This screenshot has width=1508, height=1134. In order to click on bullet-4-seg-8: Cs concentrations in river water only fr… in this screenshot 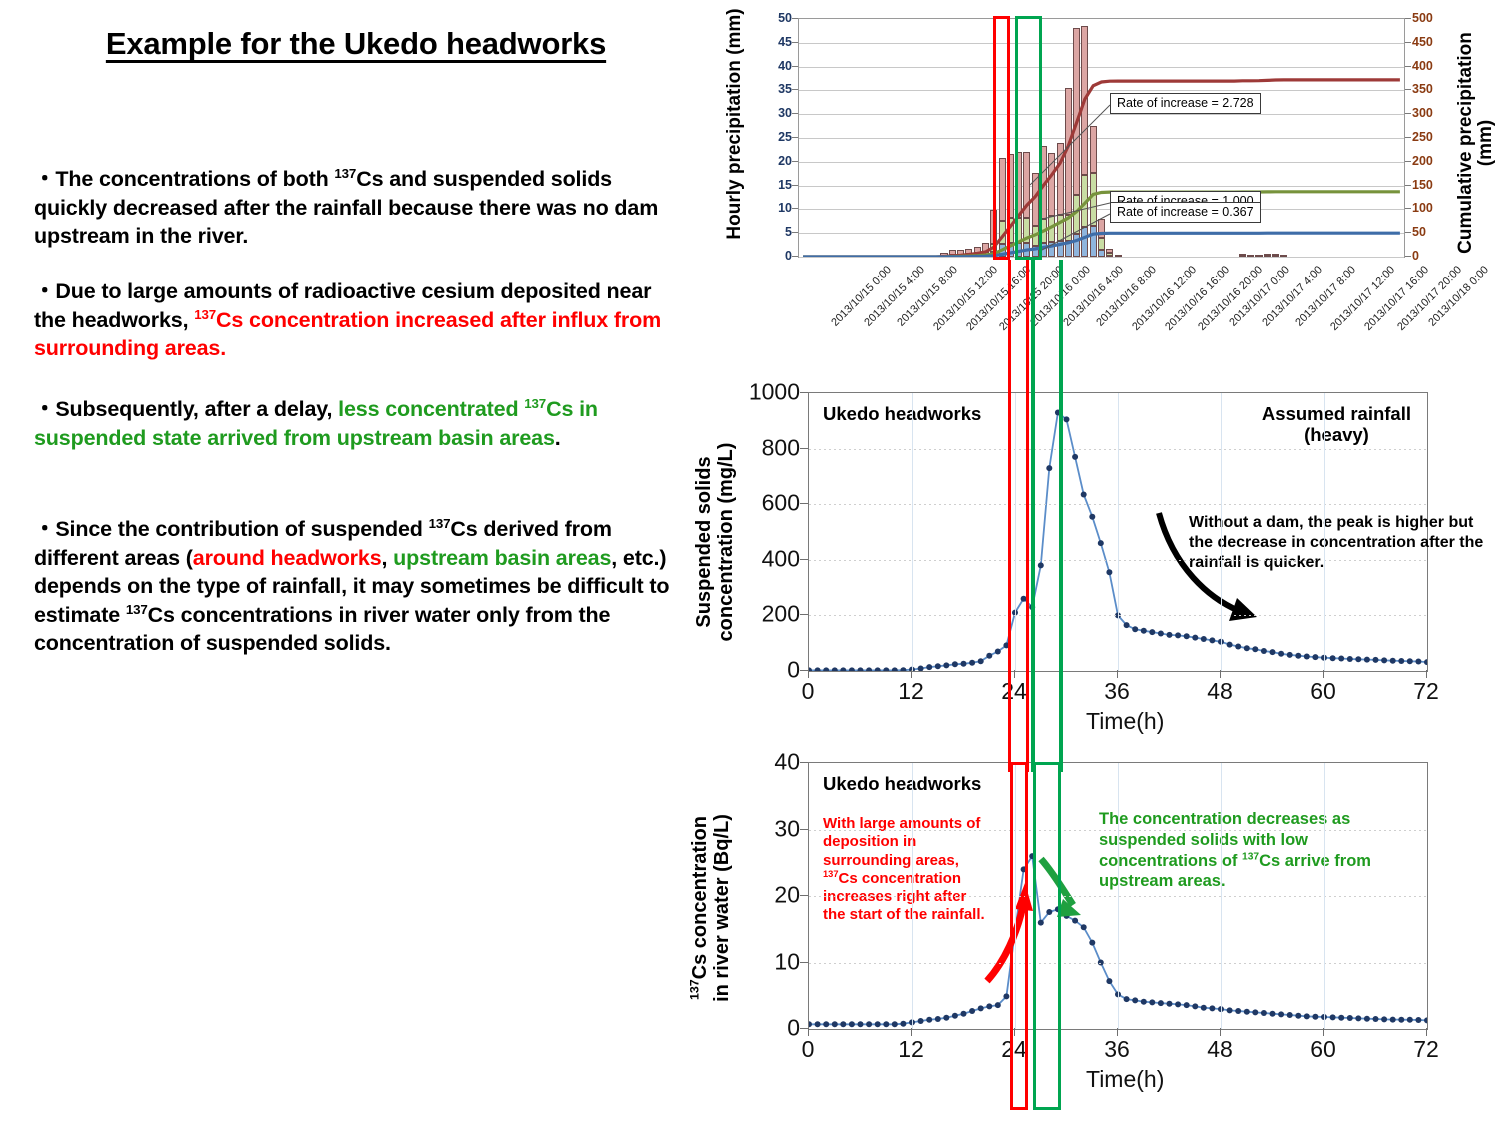, I will do `click(322, 629)`.